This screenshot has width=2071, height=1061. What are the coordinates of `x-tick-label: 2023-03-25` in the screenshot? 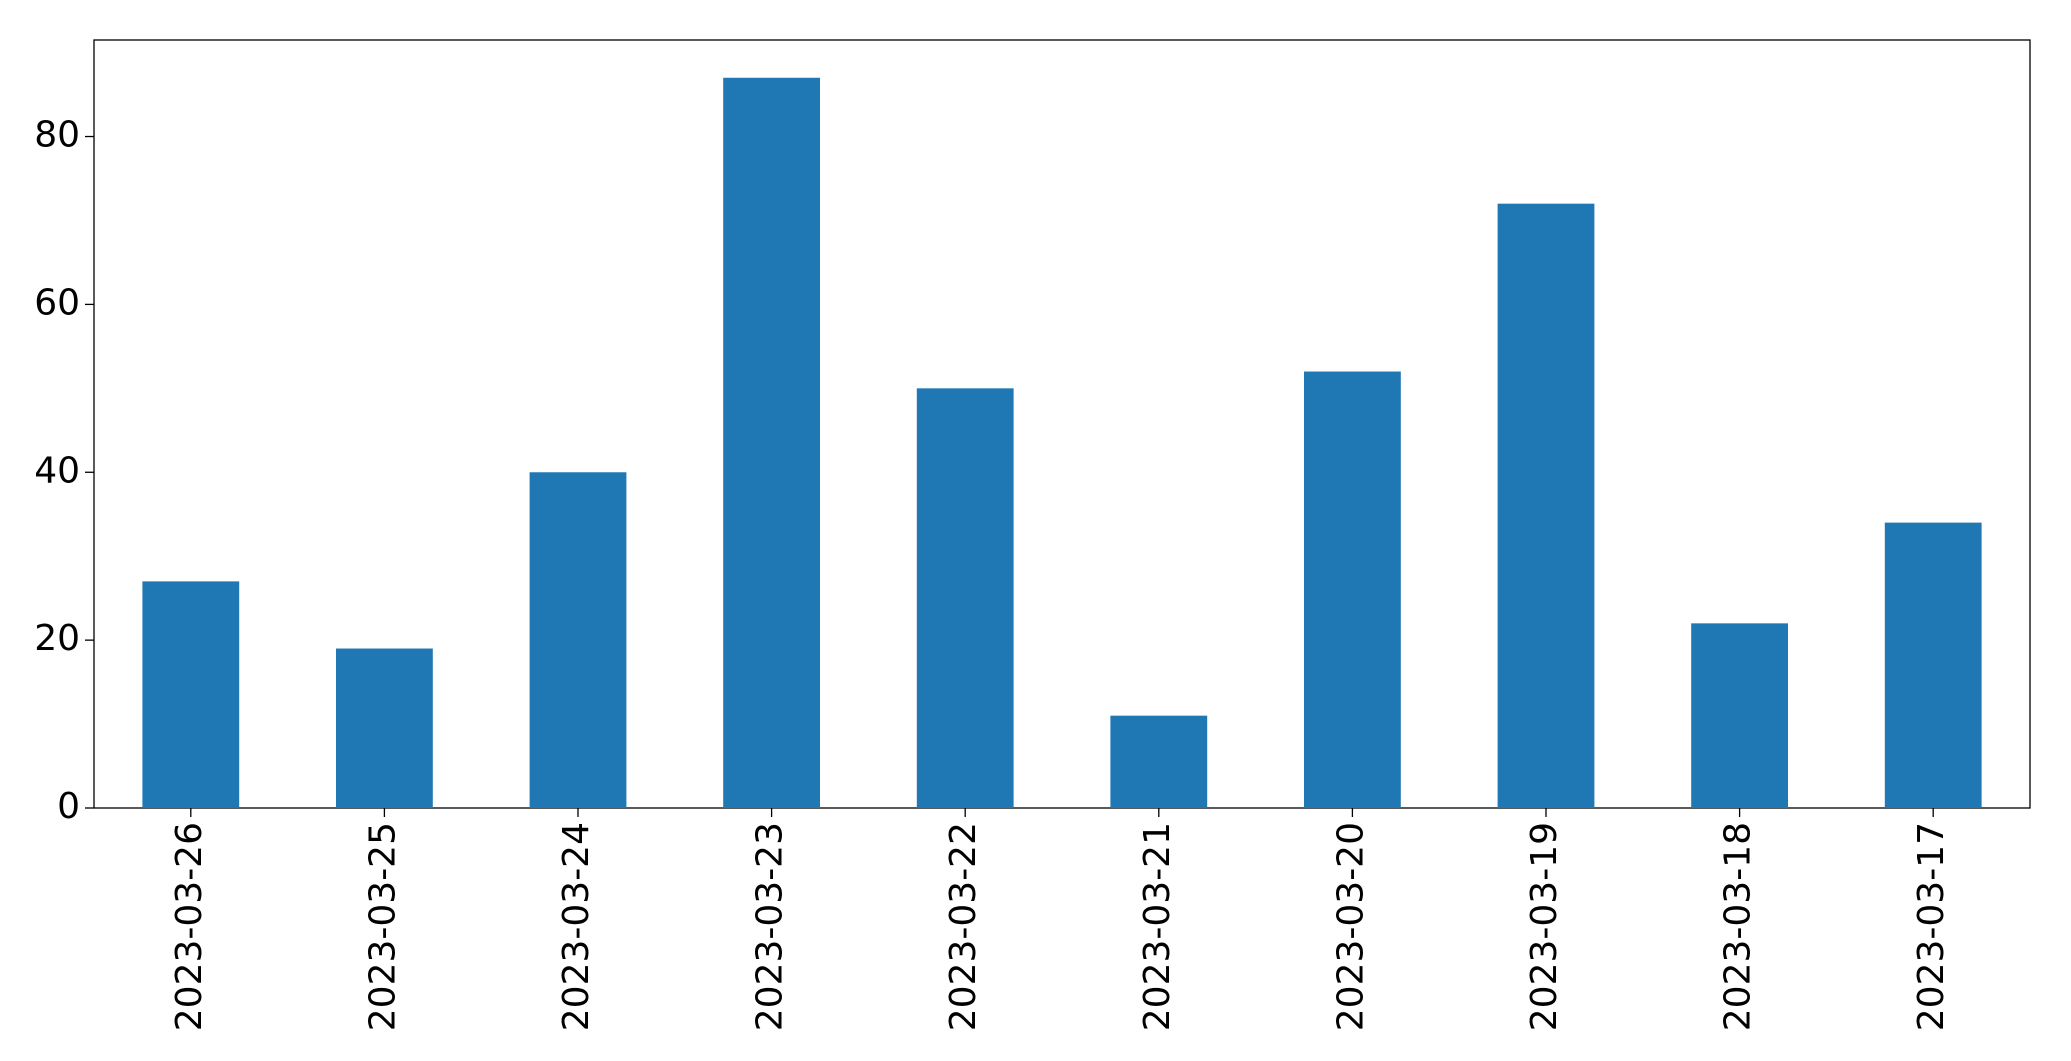 It's located at (382, 926).